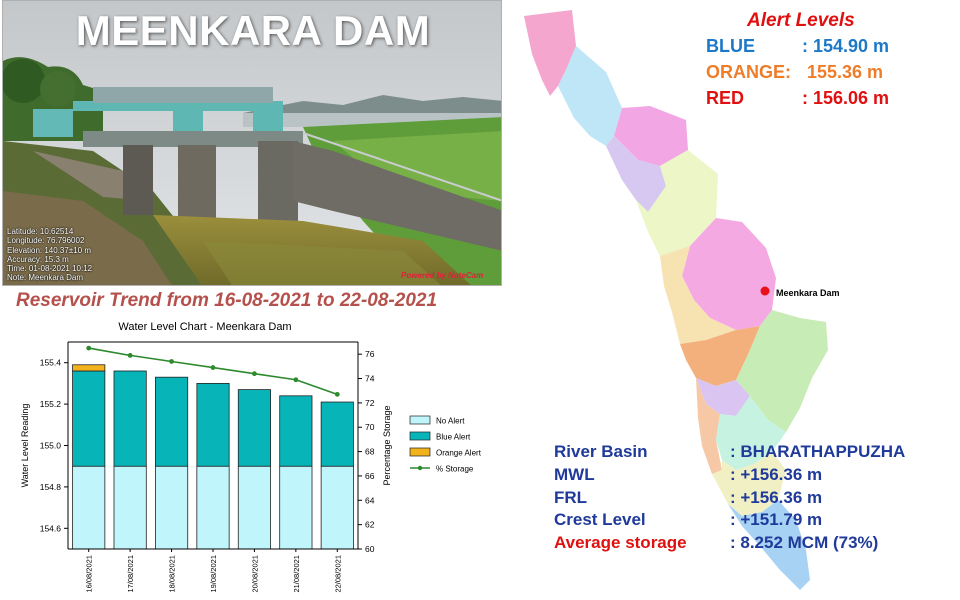  I want to click on district-thiruvananthapuram, so click(769, 545).